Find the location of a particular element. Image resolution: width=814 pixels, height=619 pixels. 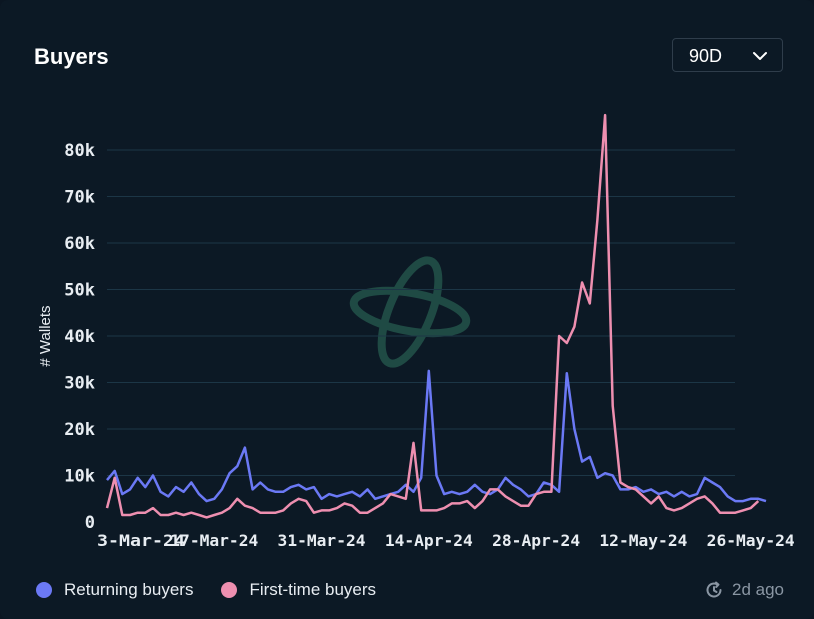

legend-dot-first-time is located at coordinates (229, 590).